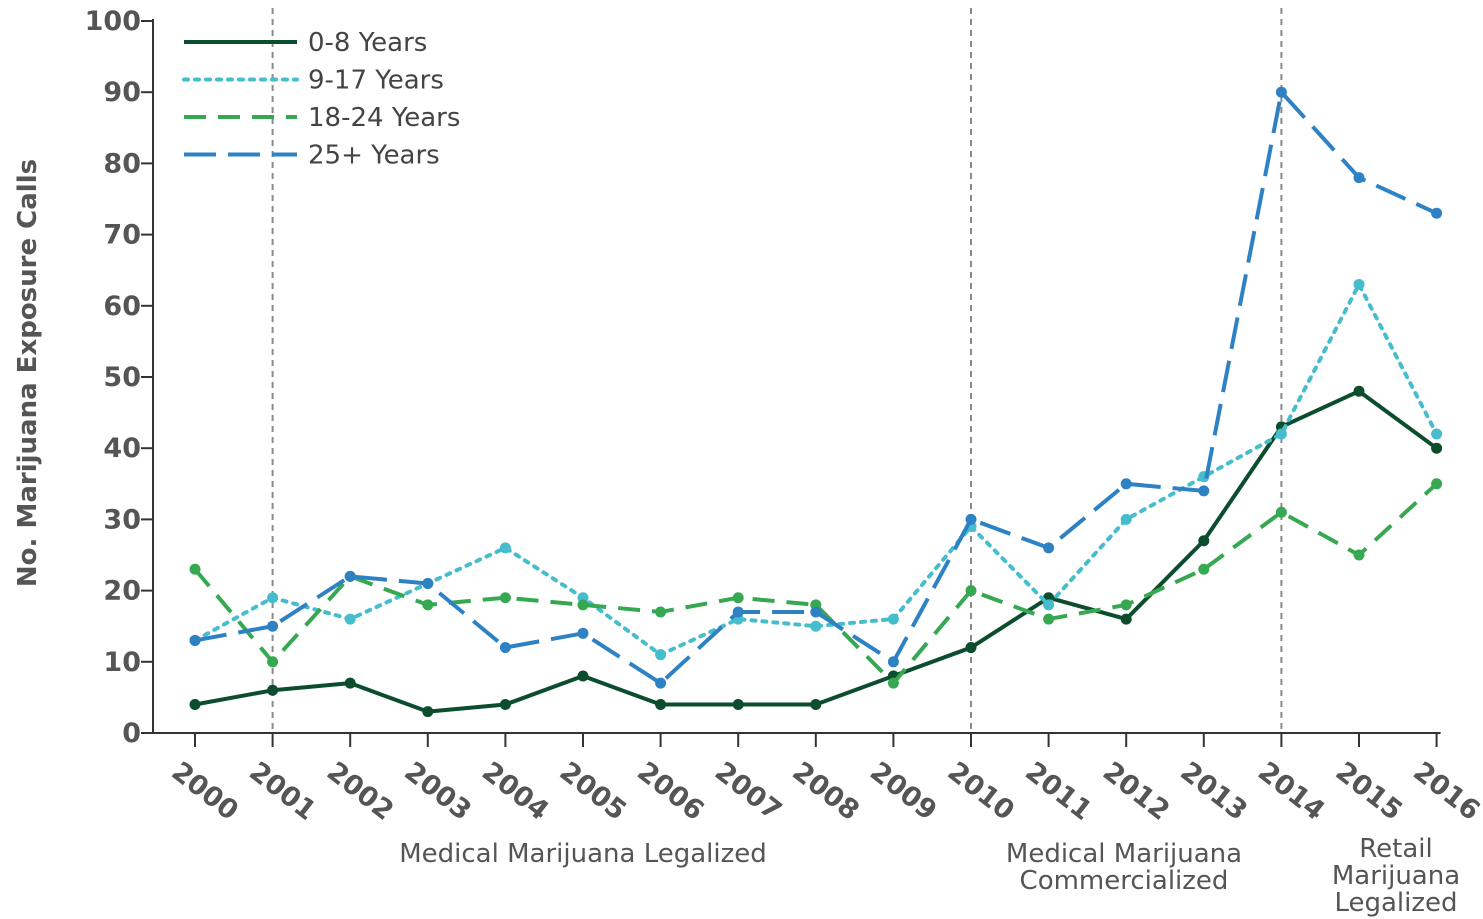 This screenshot has width=1483, height=919. I want to click on x-tick-label: 2002, so click(360, 791).